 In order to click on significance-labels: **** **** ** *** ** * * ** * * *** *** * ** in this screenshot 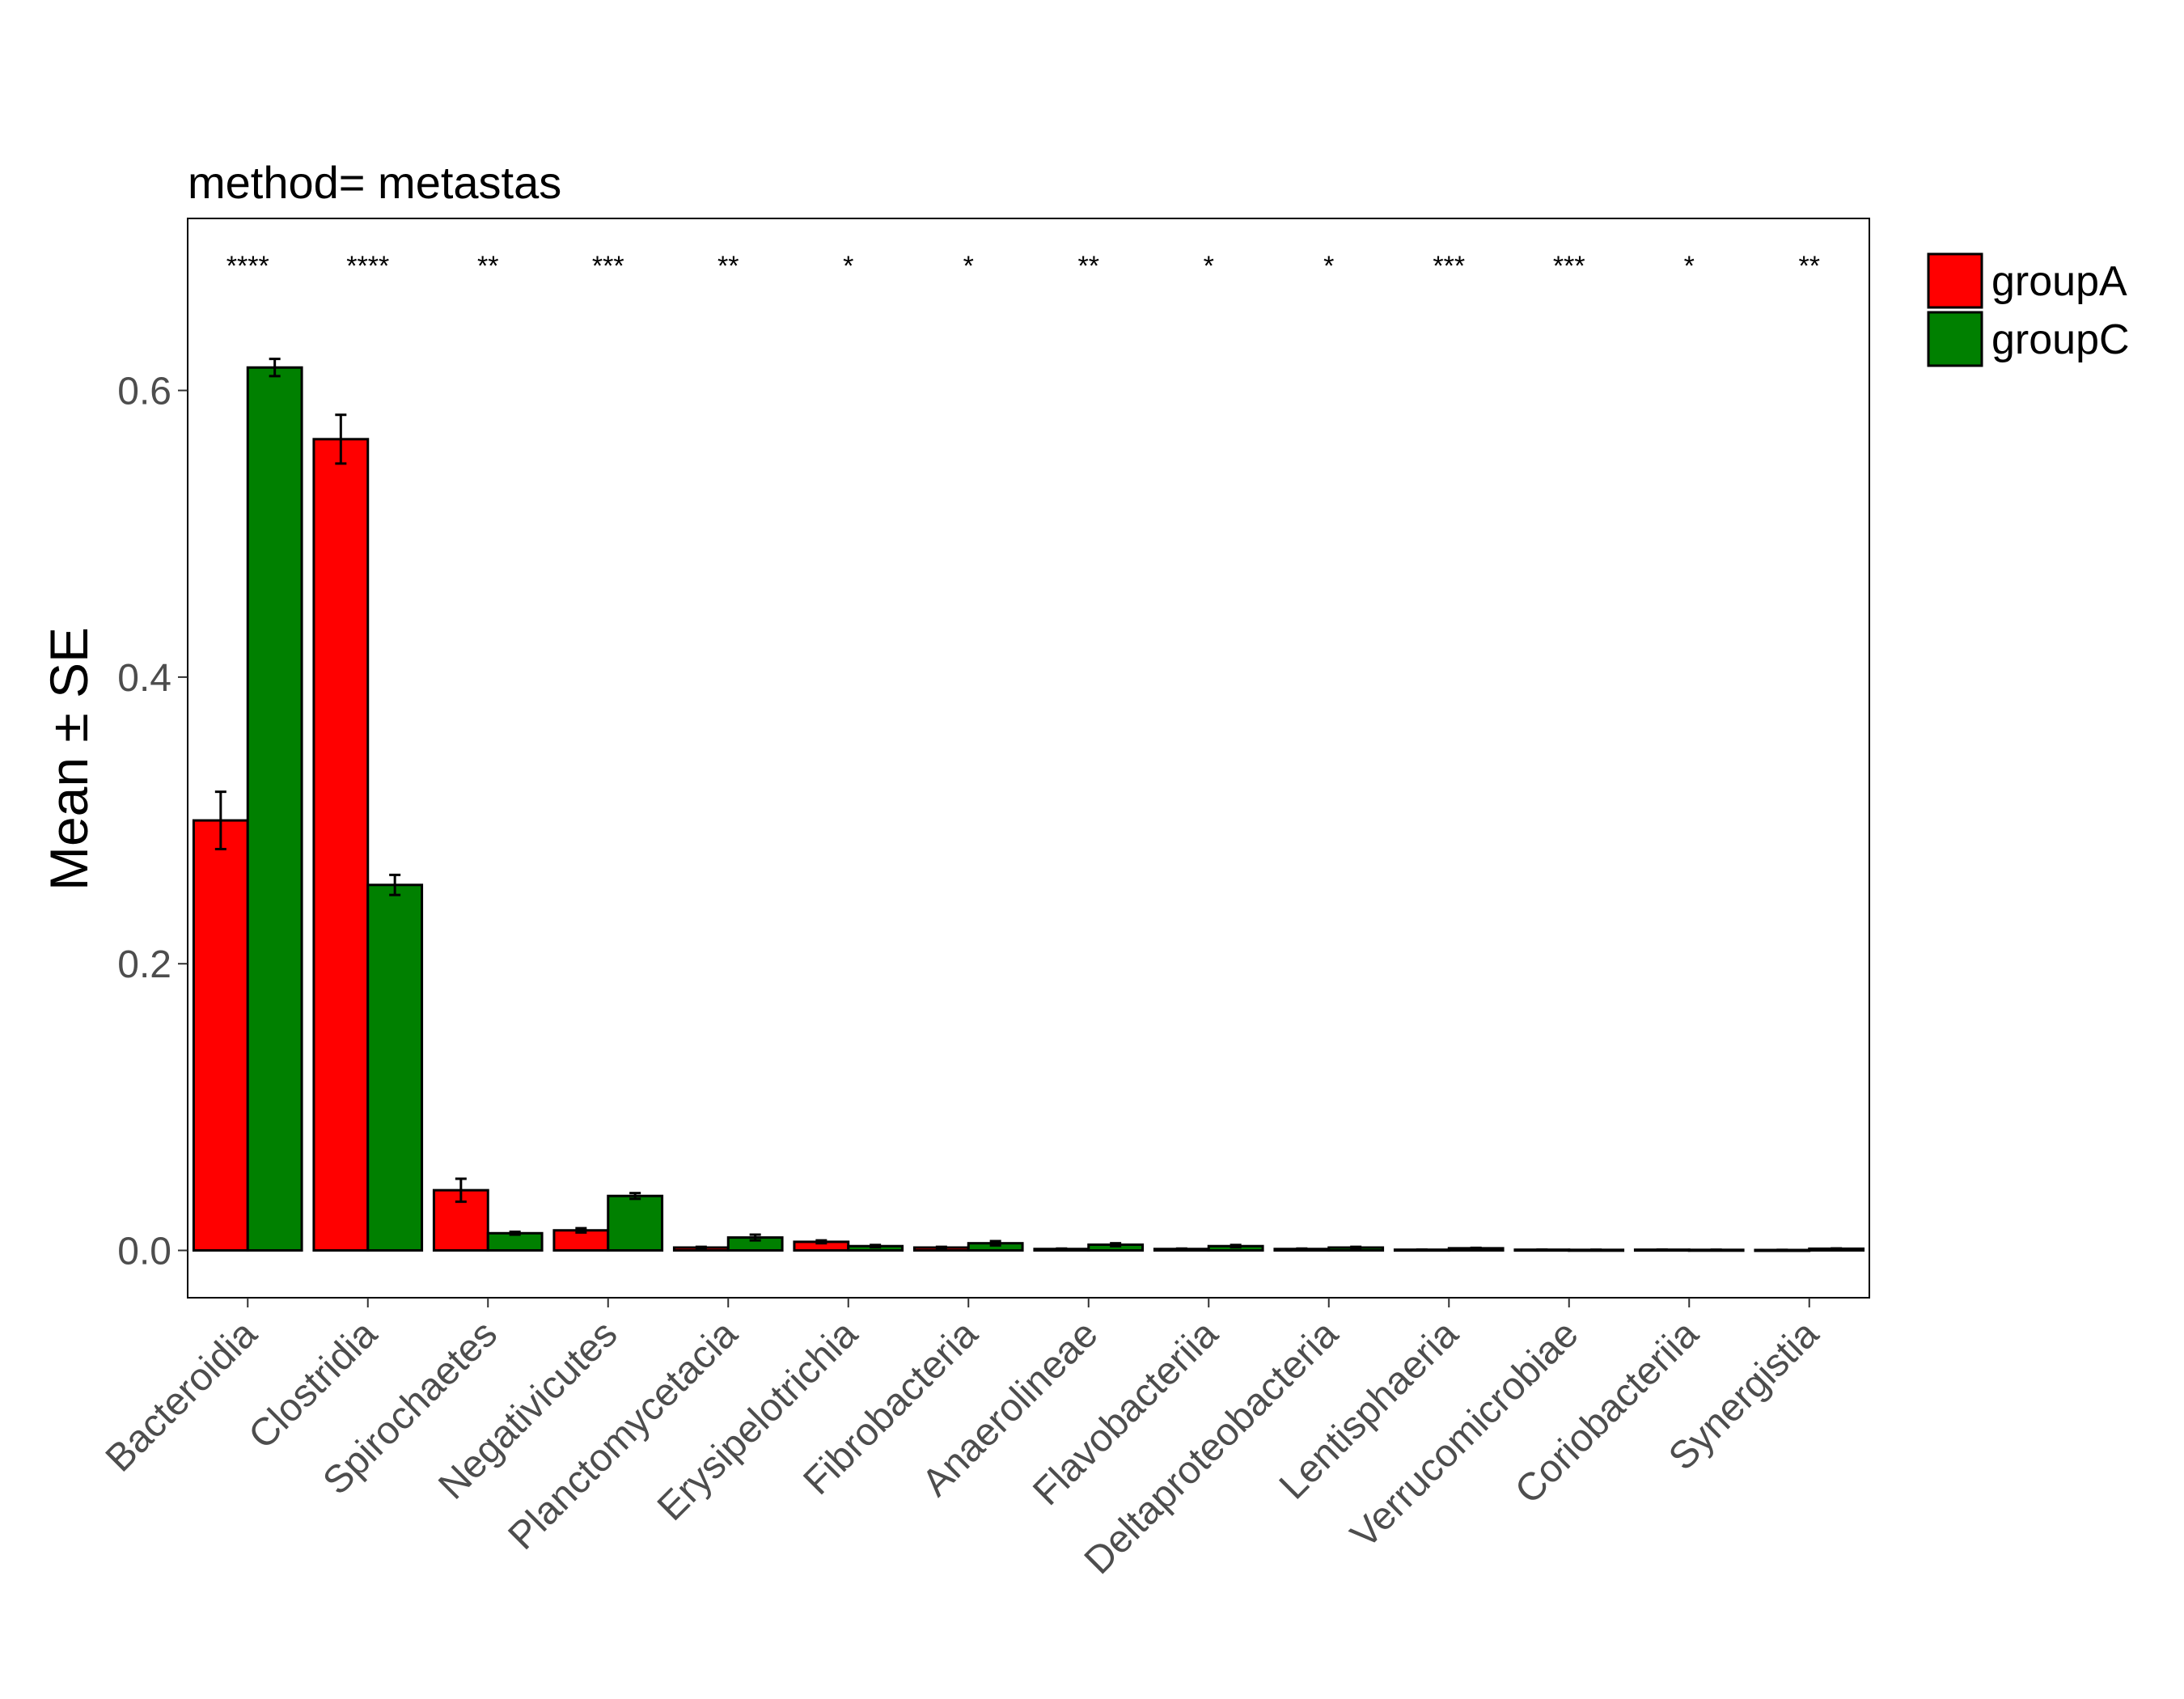, I will do `click(1023, 266)`.